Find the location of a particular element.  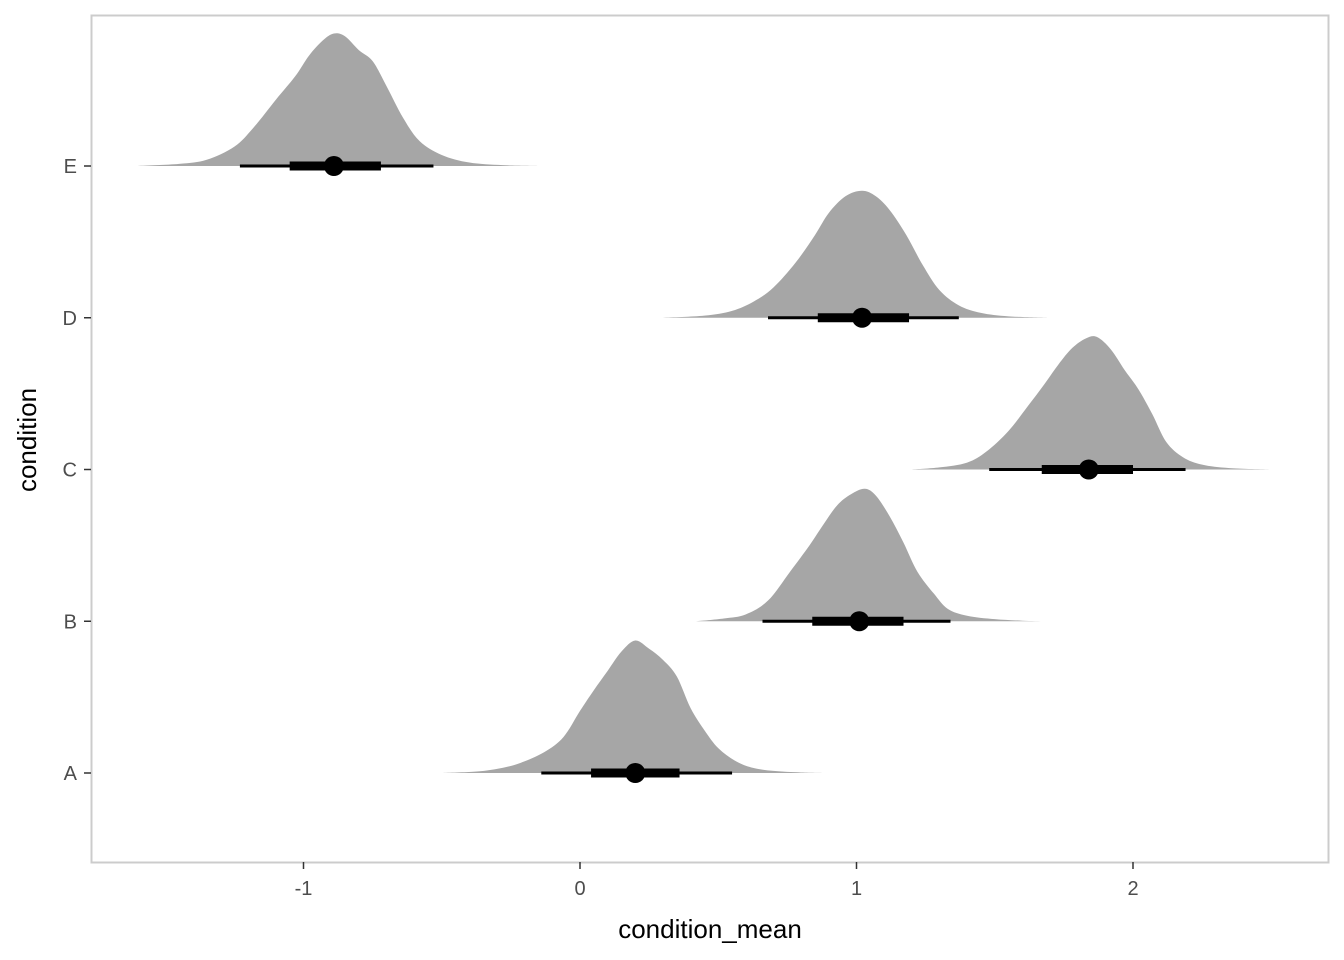

x-tick-label: 0 is located at coordinates (579, 889).